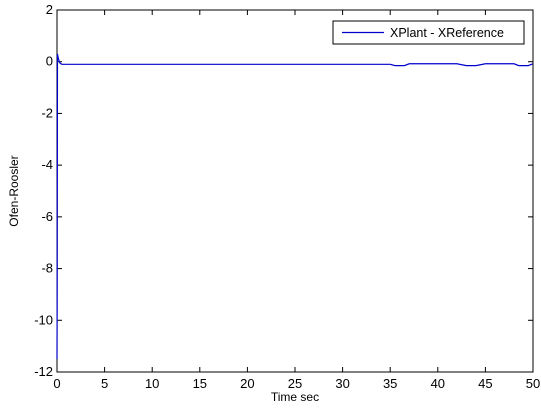 This screenshot has height=408, width=541. What do you see at coordinates (47, 164) in the screenshot?
I see `y-tick-label: -4` at bounding box center [47, 164].